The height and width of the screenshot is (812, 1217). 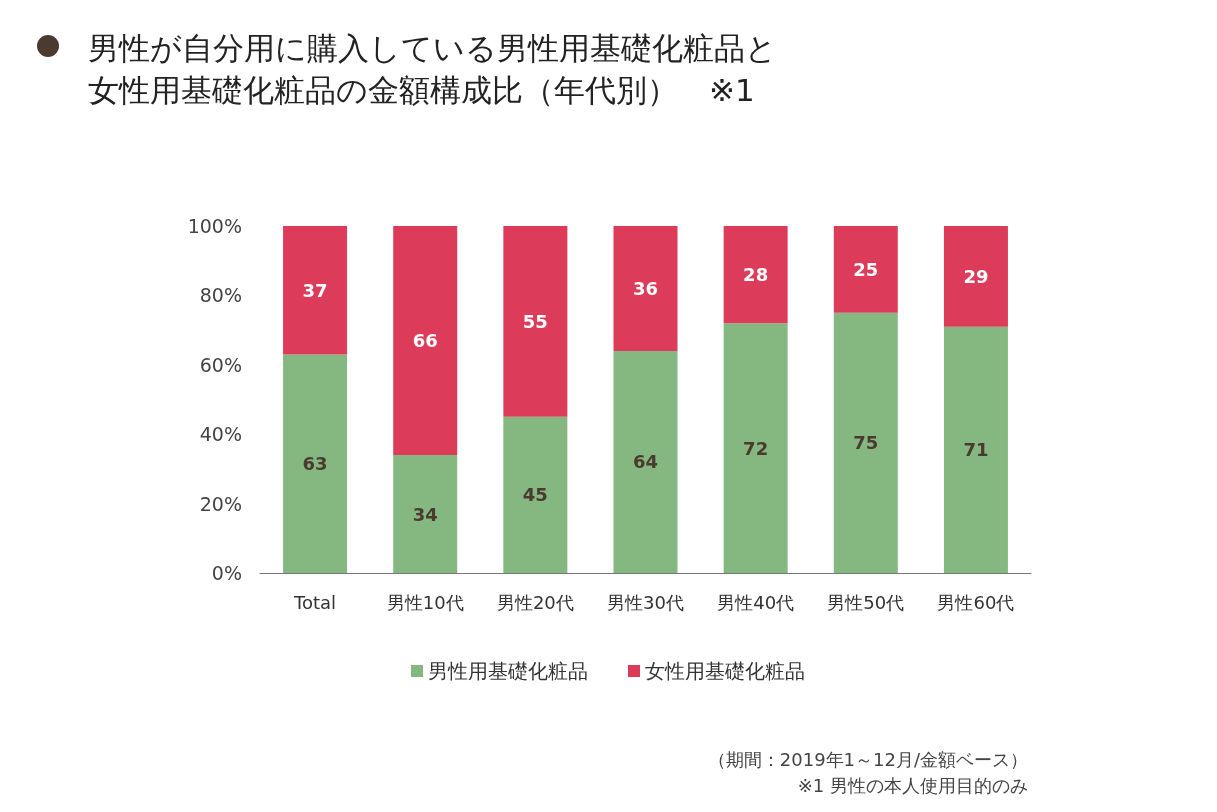 I want to click on text: （期間：2019年1～12月/金額ベース）, so click(x=867, y=759).